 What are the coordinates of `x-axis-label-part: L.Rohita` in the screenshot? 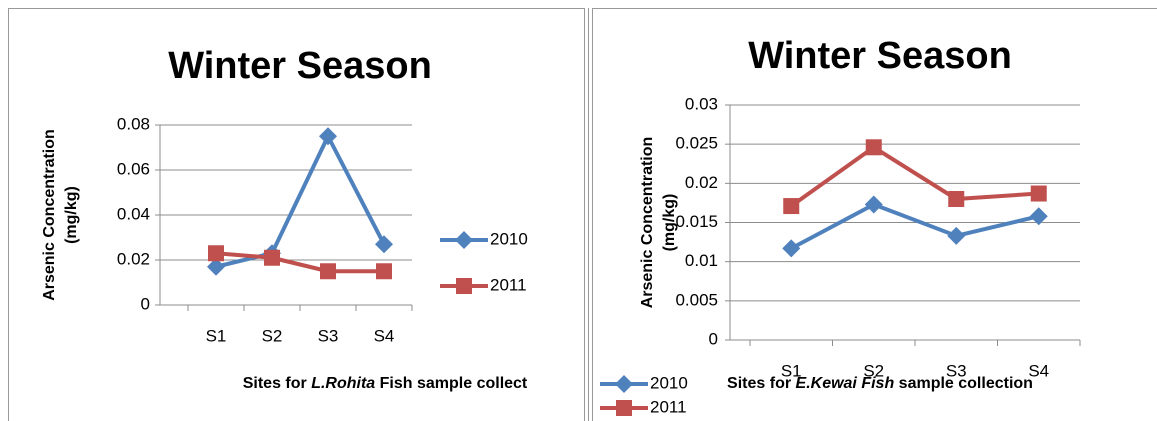 It's located at (343, 383).